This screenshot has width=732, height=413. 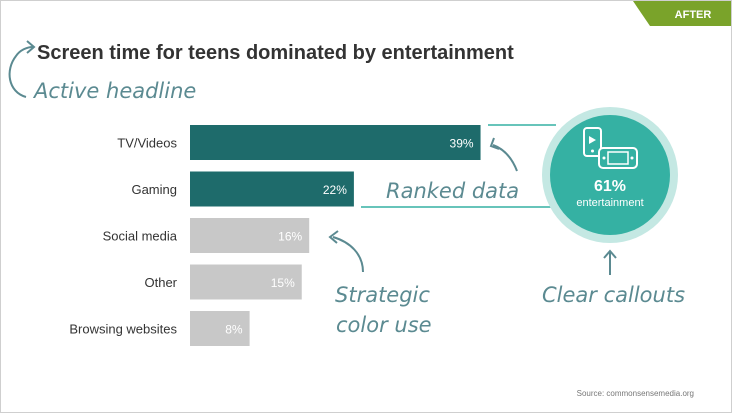 What do you see at coordinates (31, 47) in the screenshot?
I see `headline-arrow-head` at bounding box center [31, 47].